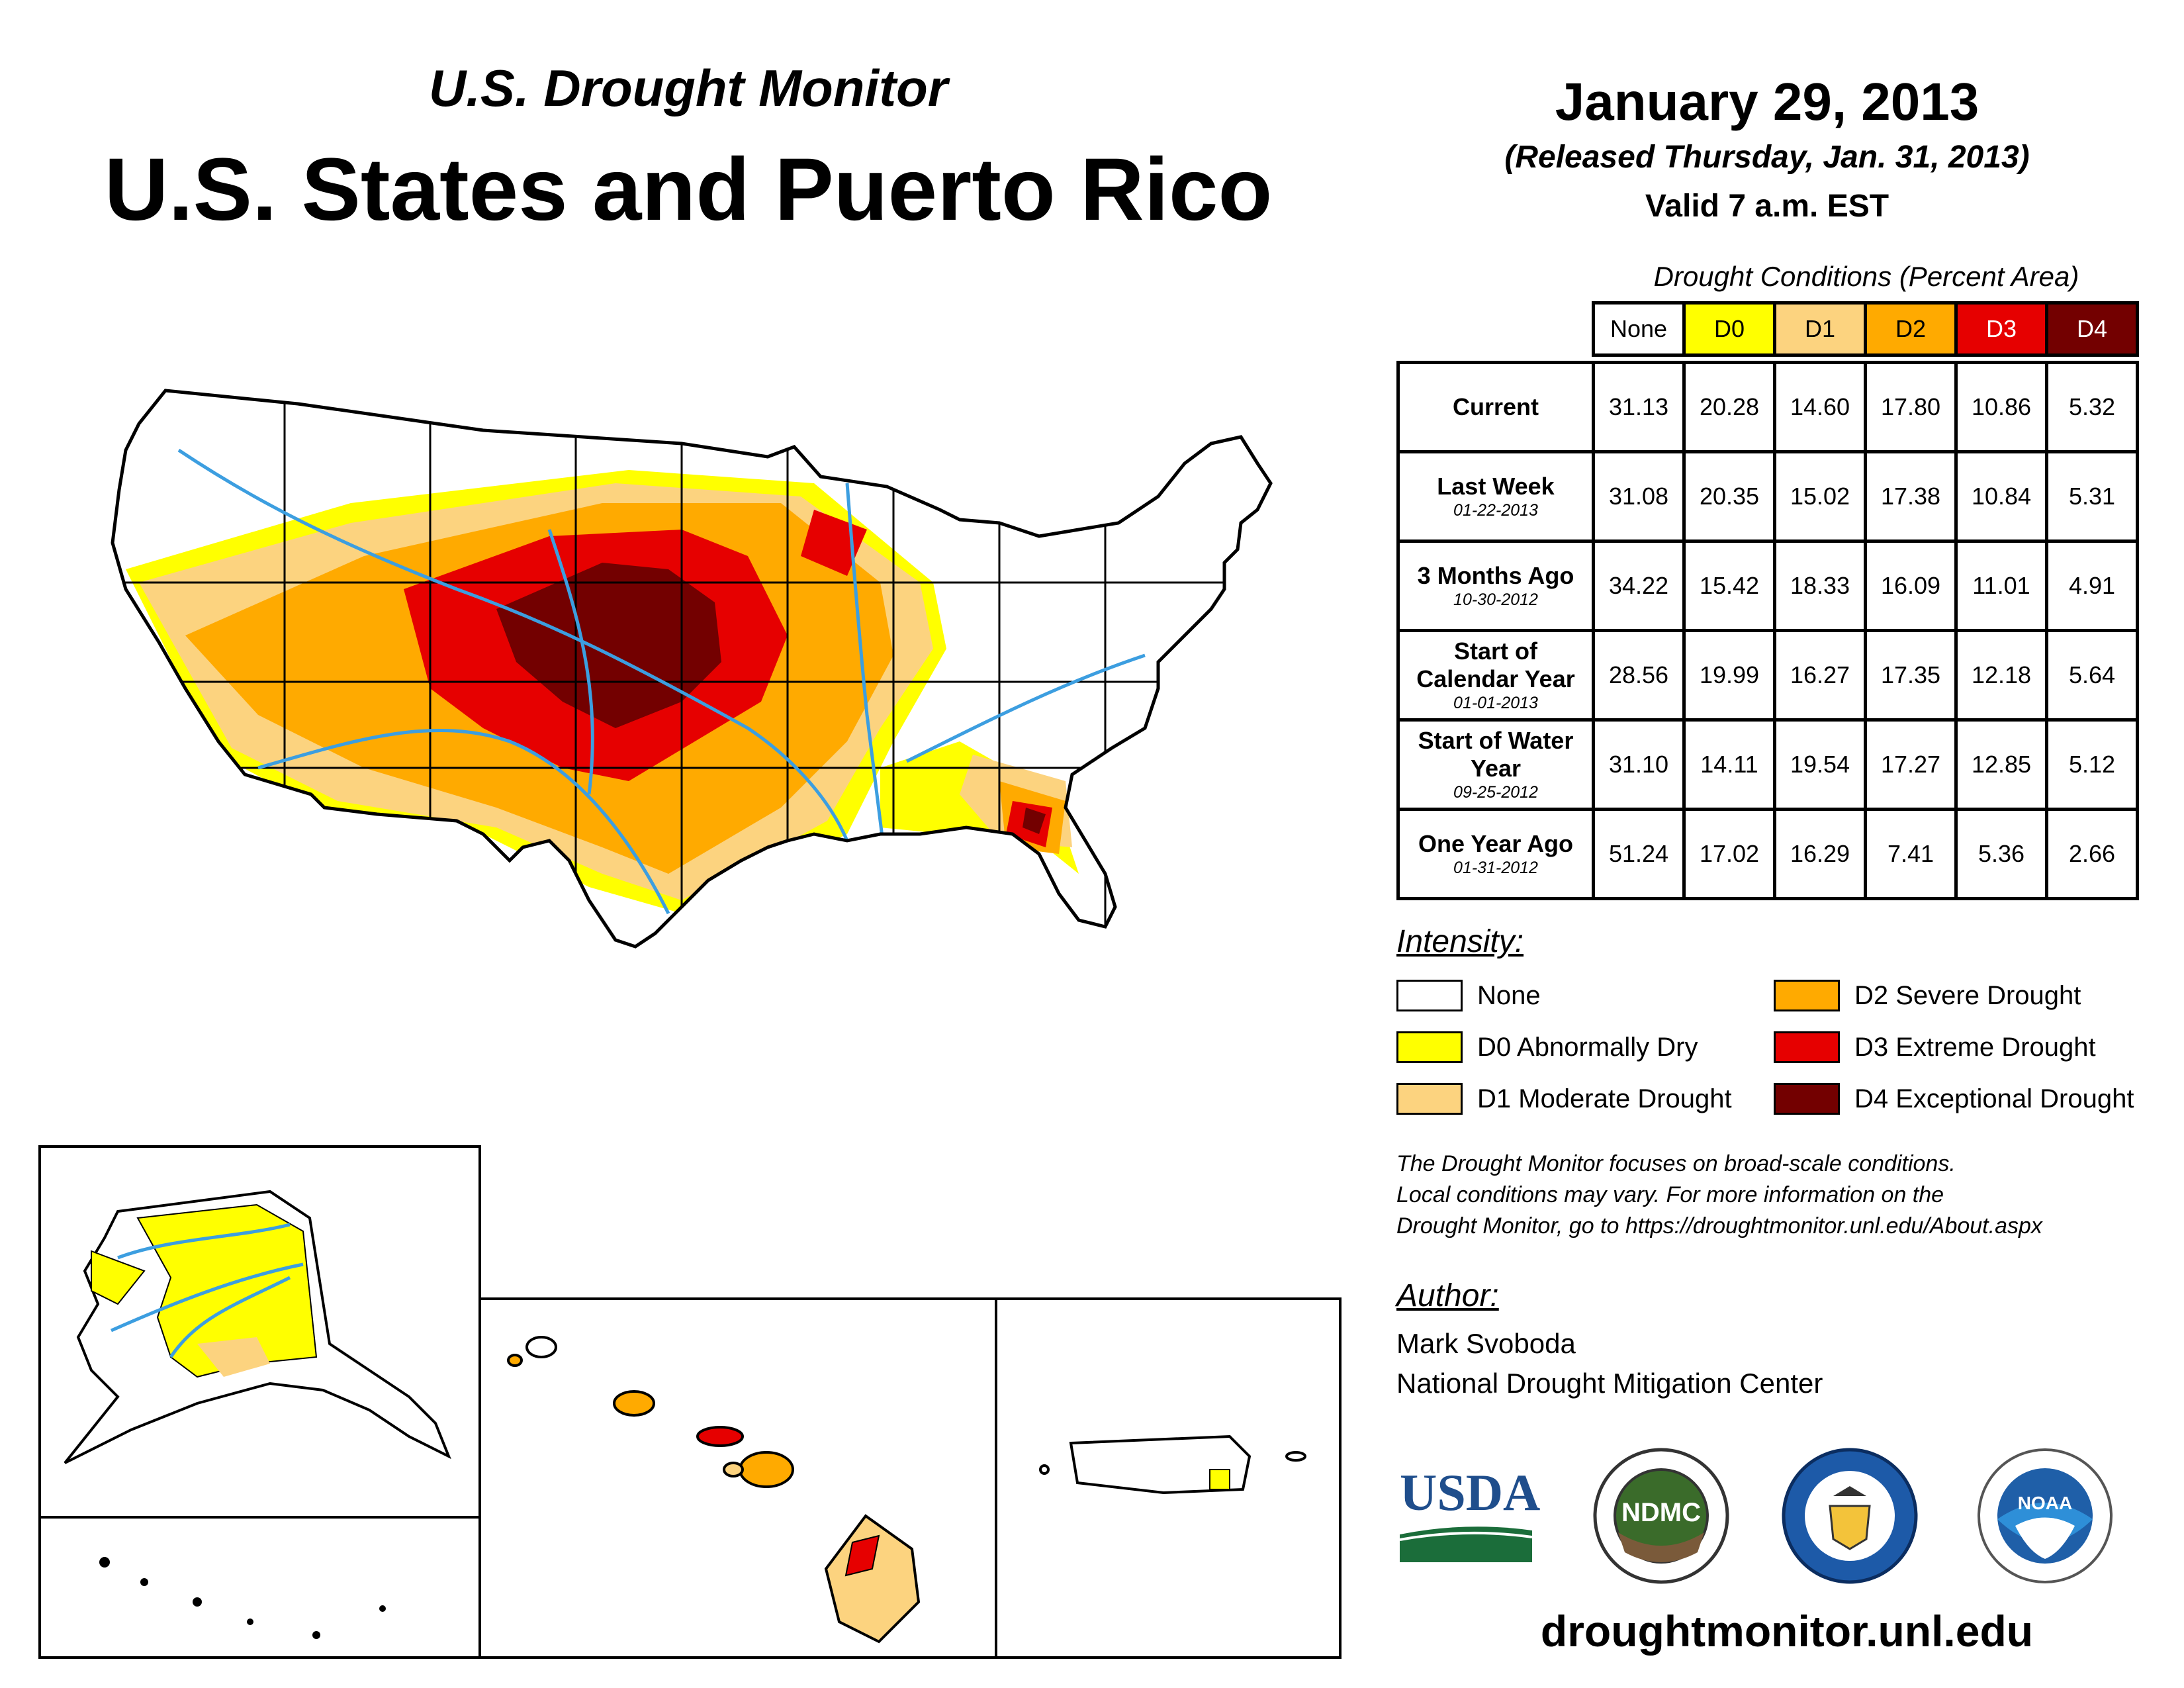 The width and height of the screenshot is (2184, 1688). What do you see at coordinates (2001, 675) in the screenshot?
I see `table-cell: 12.18` at bounding box center [2001, 675].